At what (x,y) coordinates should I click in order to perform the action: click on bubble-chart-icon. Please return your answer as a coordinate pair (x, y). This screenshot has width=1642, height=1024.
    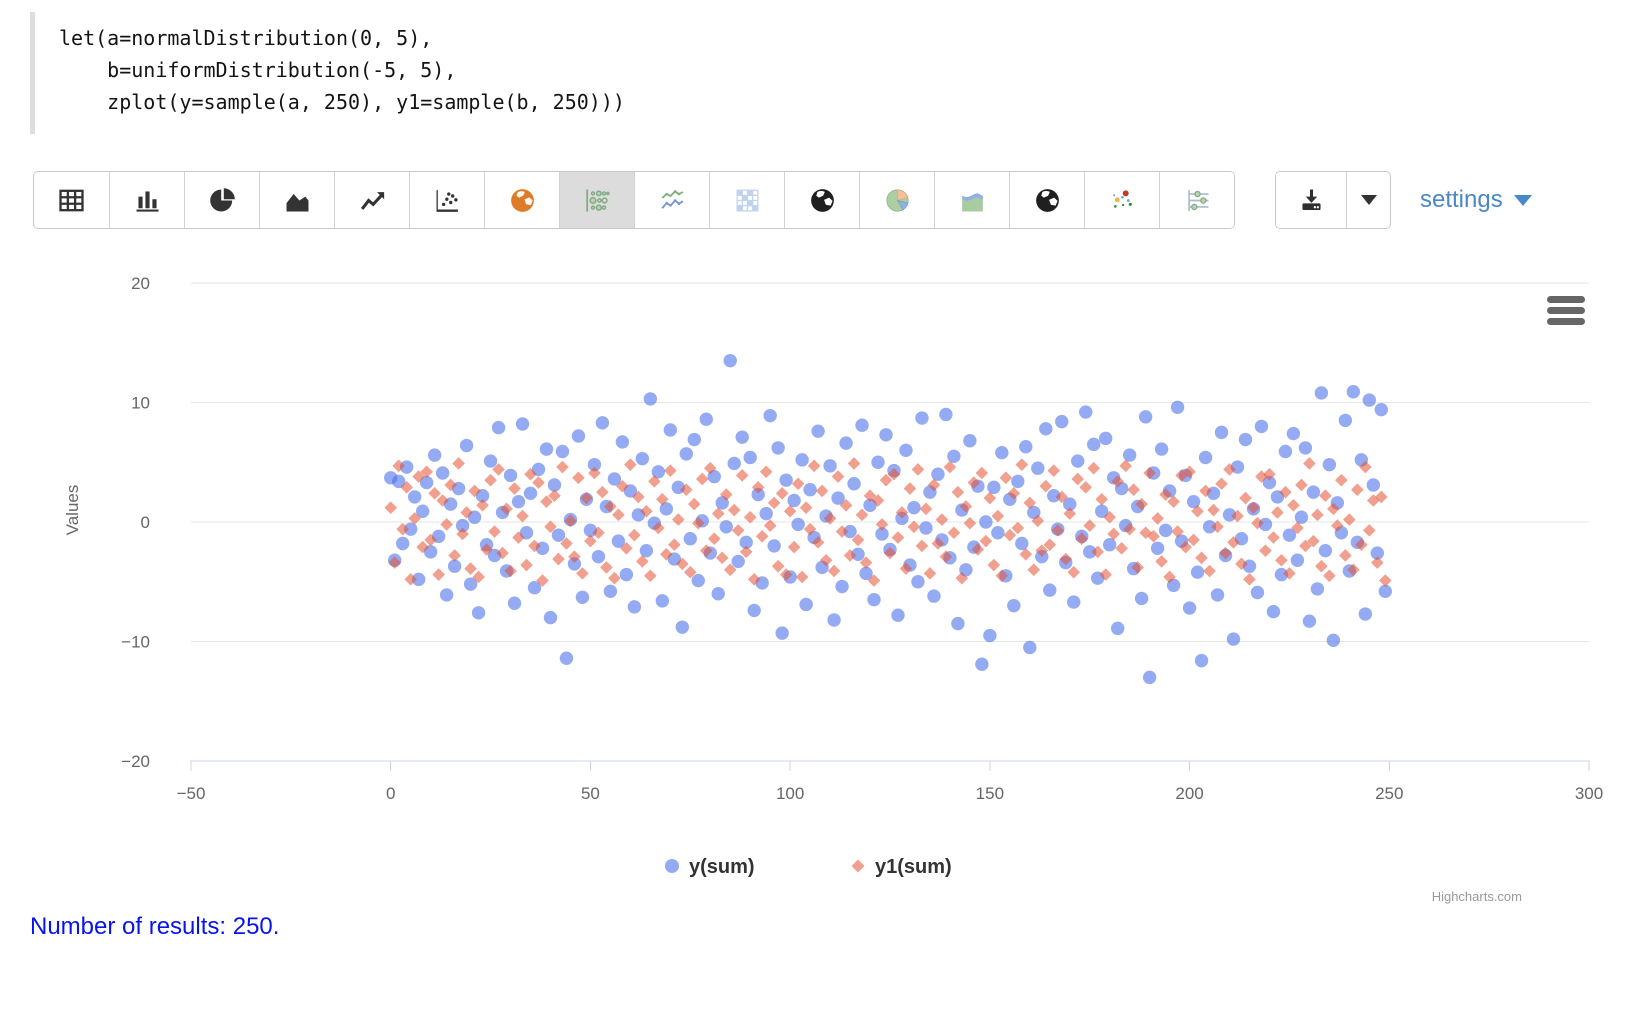
    Looking at the image, I should click on (597, 200).